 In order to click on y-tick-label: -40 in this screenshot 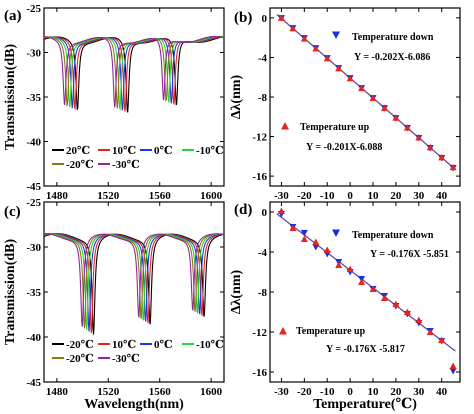, I will do `click(33, 338)`.